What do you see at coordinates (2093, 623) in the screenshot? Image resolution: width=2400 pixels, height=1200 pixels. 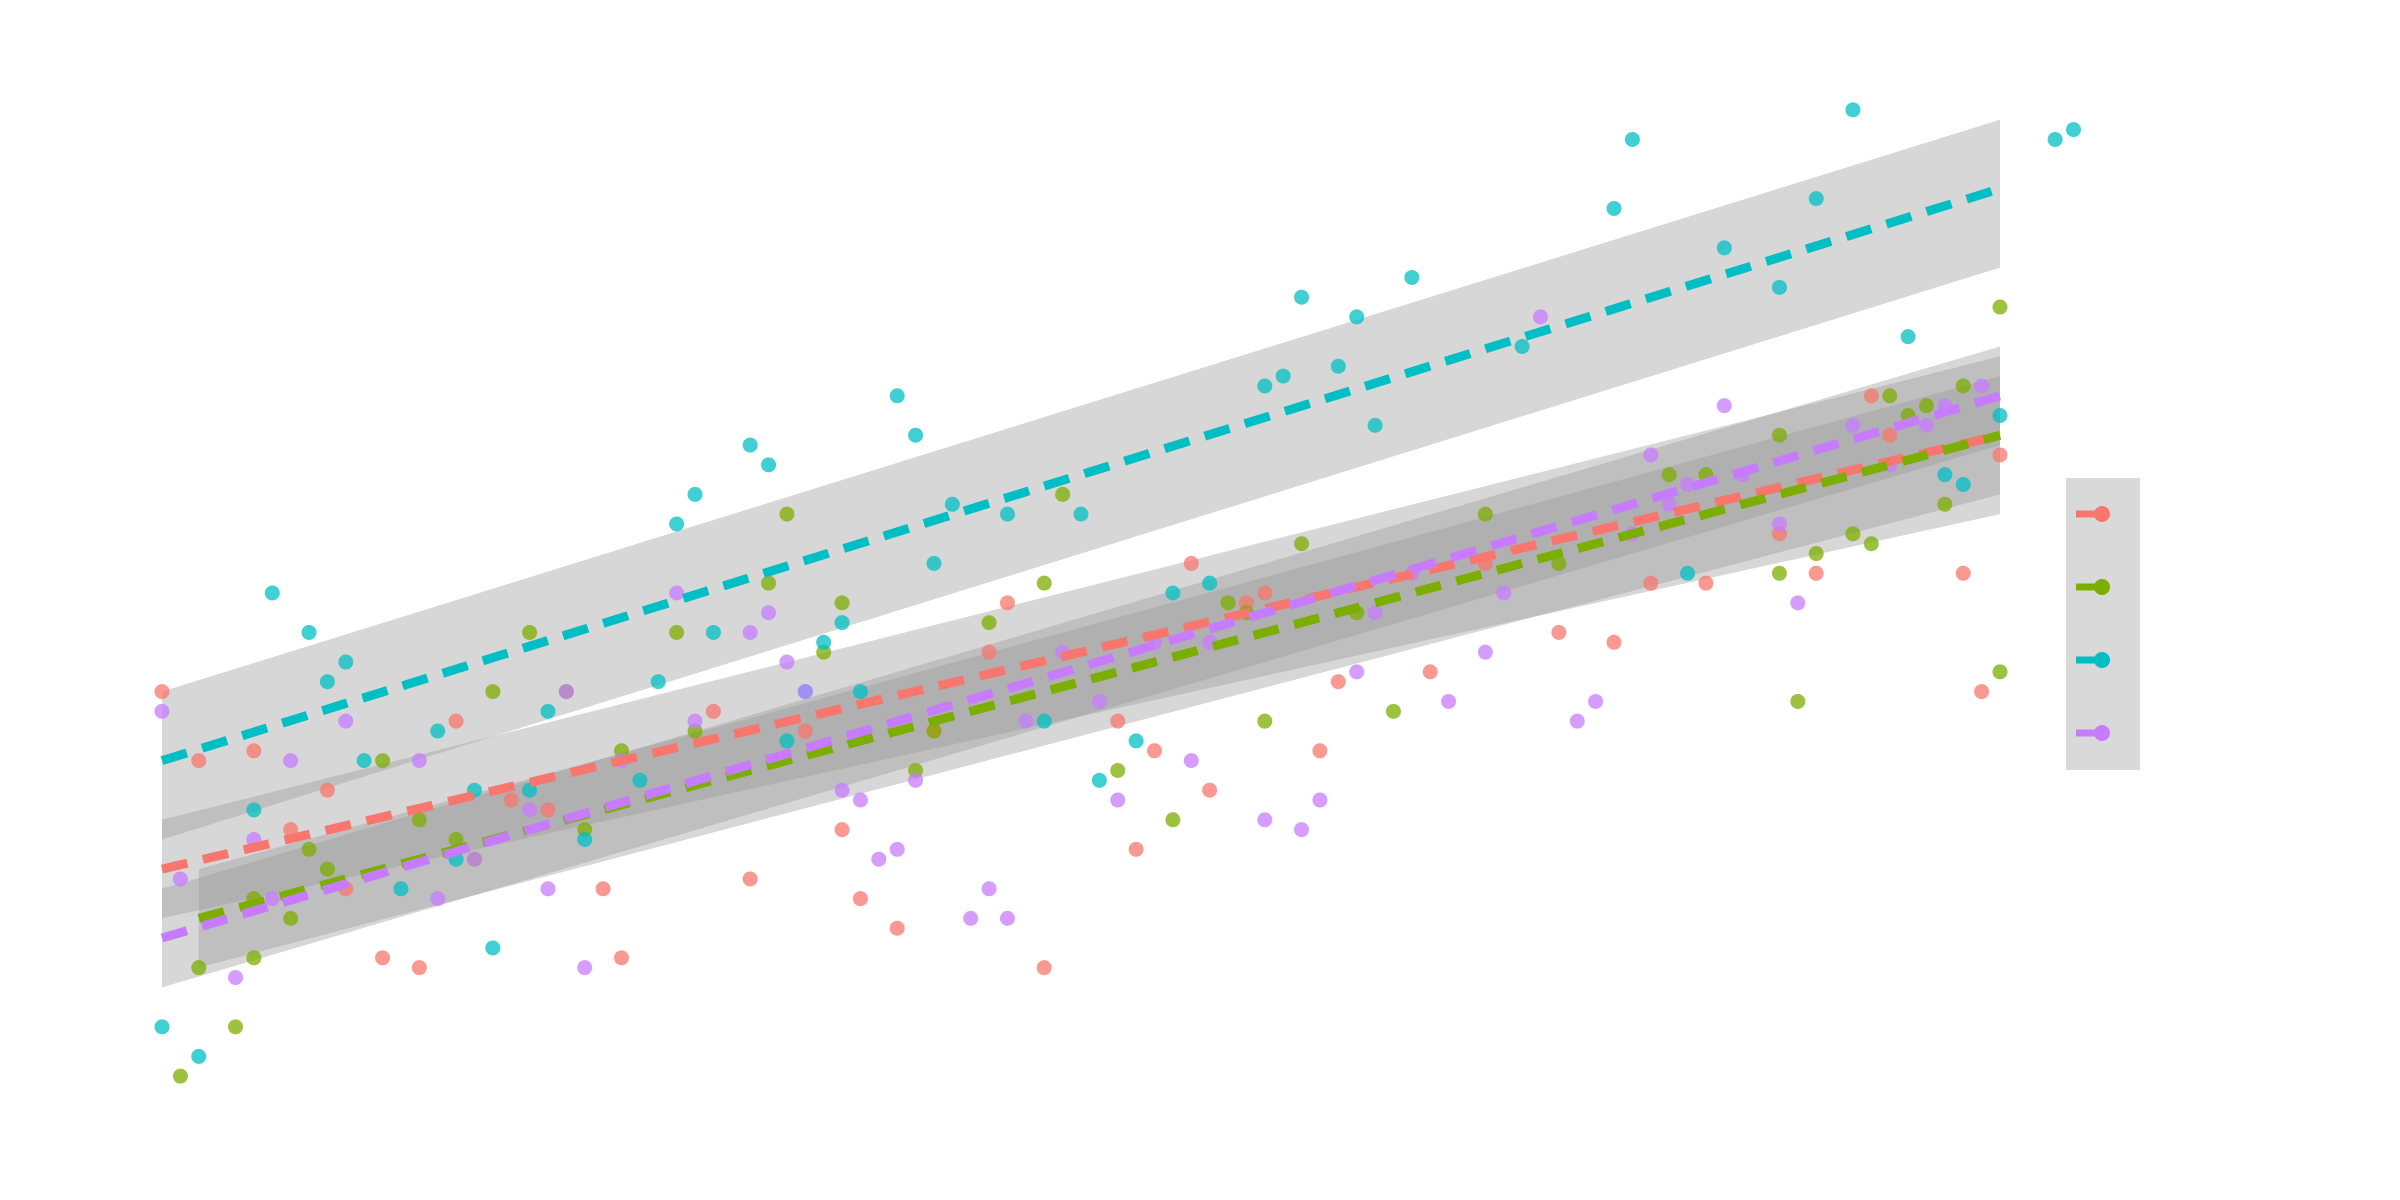 I see `legend-keys` at bounding box center [2093, 623].